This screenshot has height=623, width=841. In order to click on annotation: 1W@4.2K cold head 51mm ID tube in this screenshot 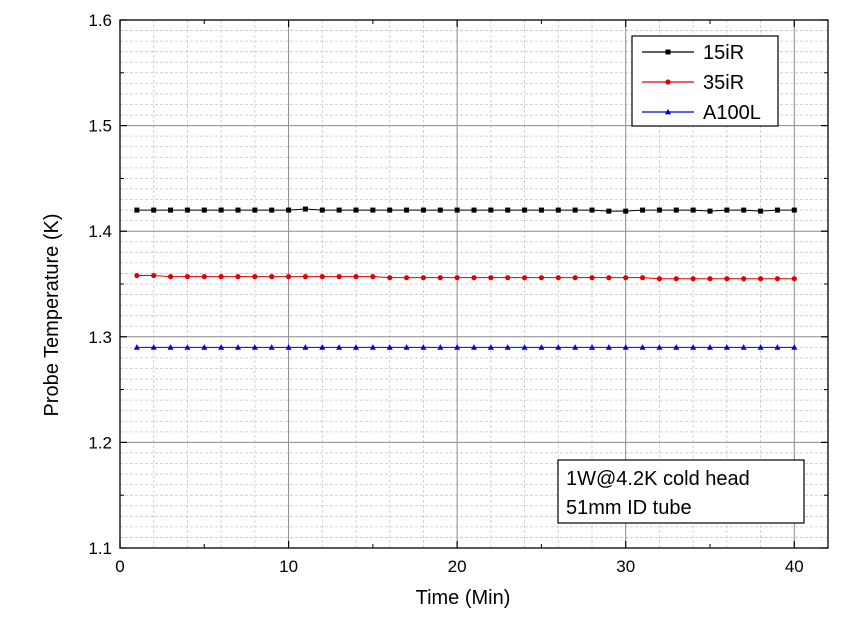, I will do `click(681, 491)`.